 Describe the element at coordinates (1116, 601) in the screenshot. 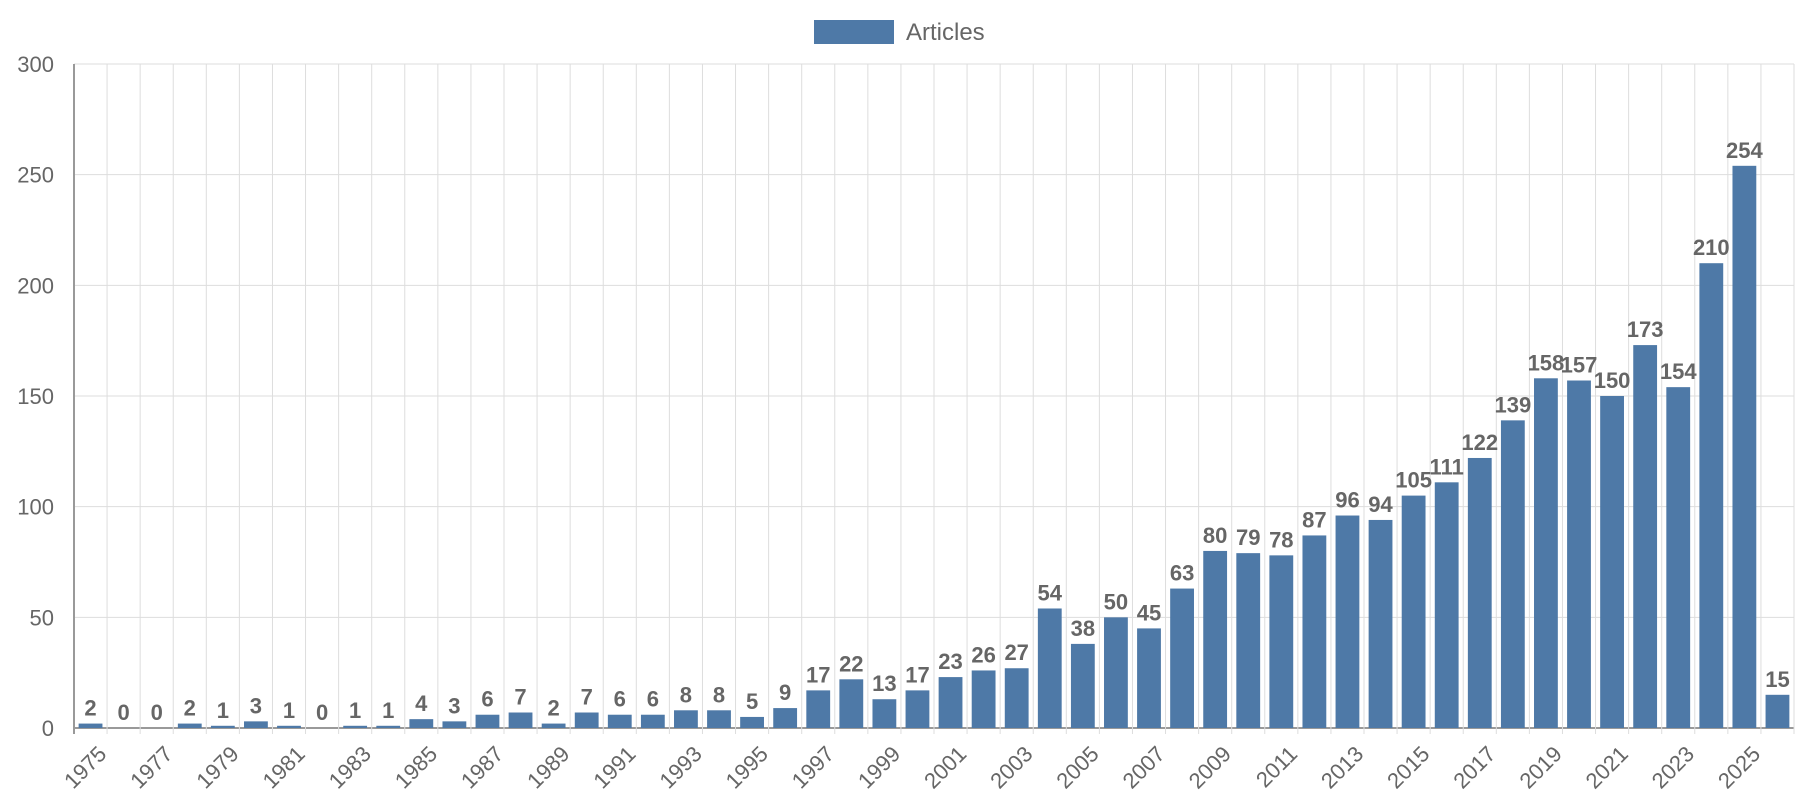

I see `data-label-2006: 50` at that location.